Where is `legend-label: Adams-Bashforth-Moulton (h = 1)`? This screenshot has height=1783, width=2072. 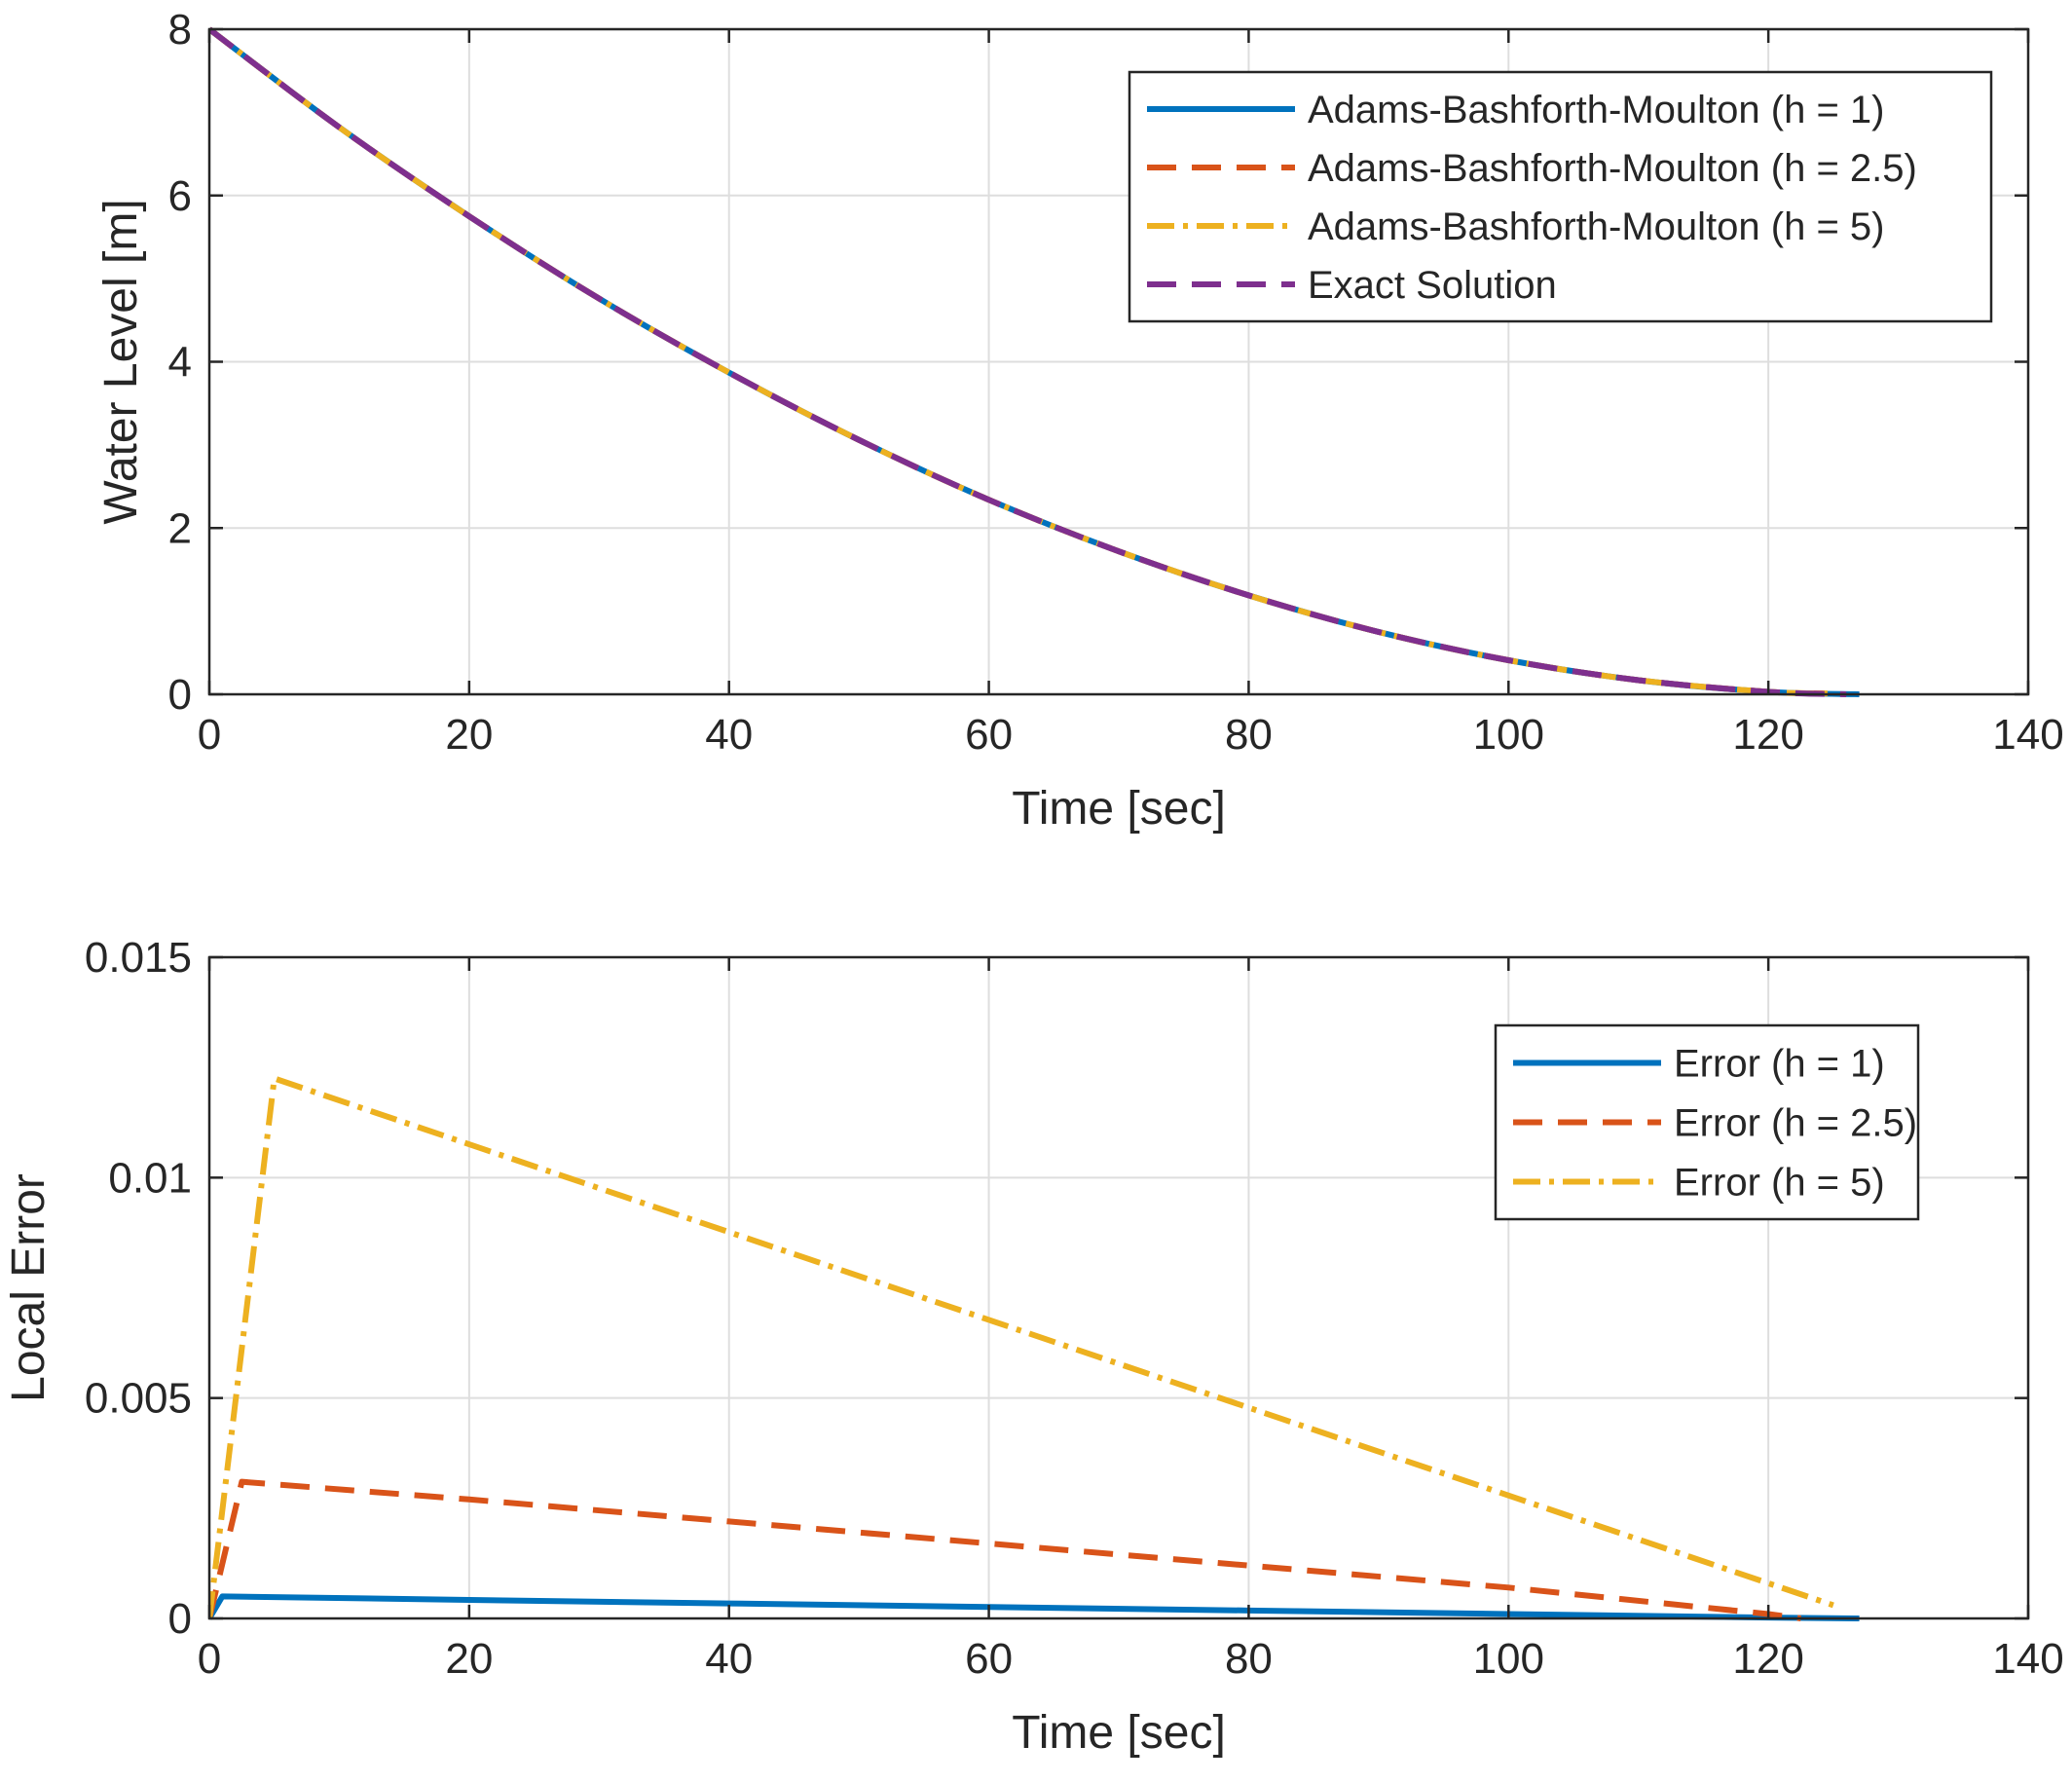 legend-label: Adams-Bashforth-Moulton (h = 1) is located at coordinates (1596, 110).